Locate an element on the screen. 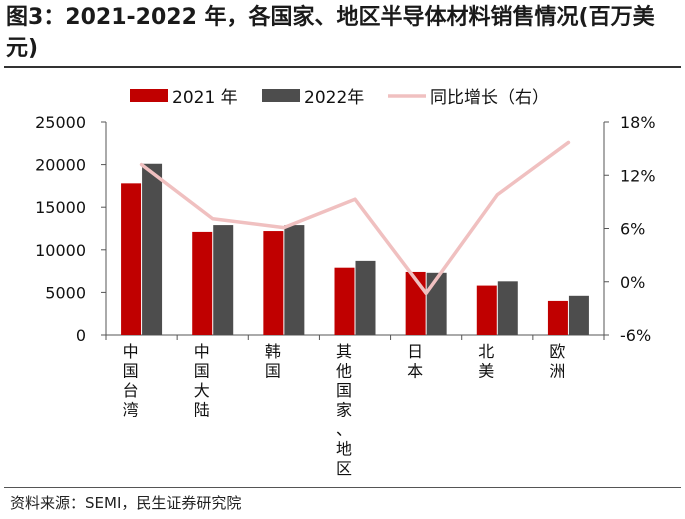  y-left-tick-label: 10000 is located at coordinates (60, 250).